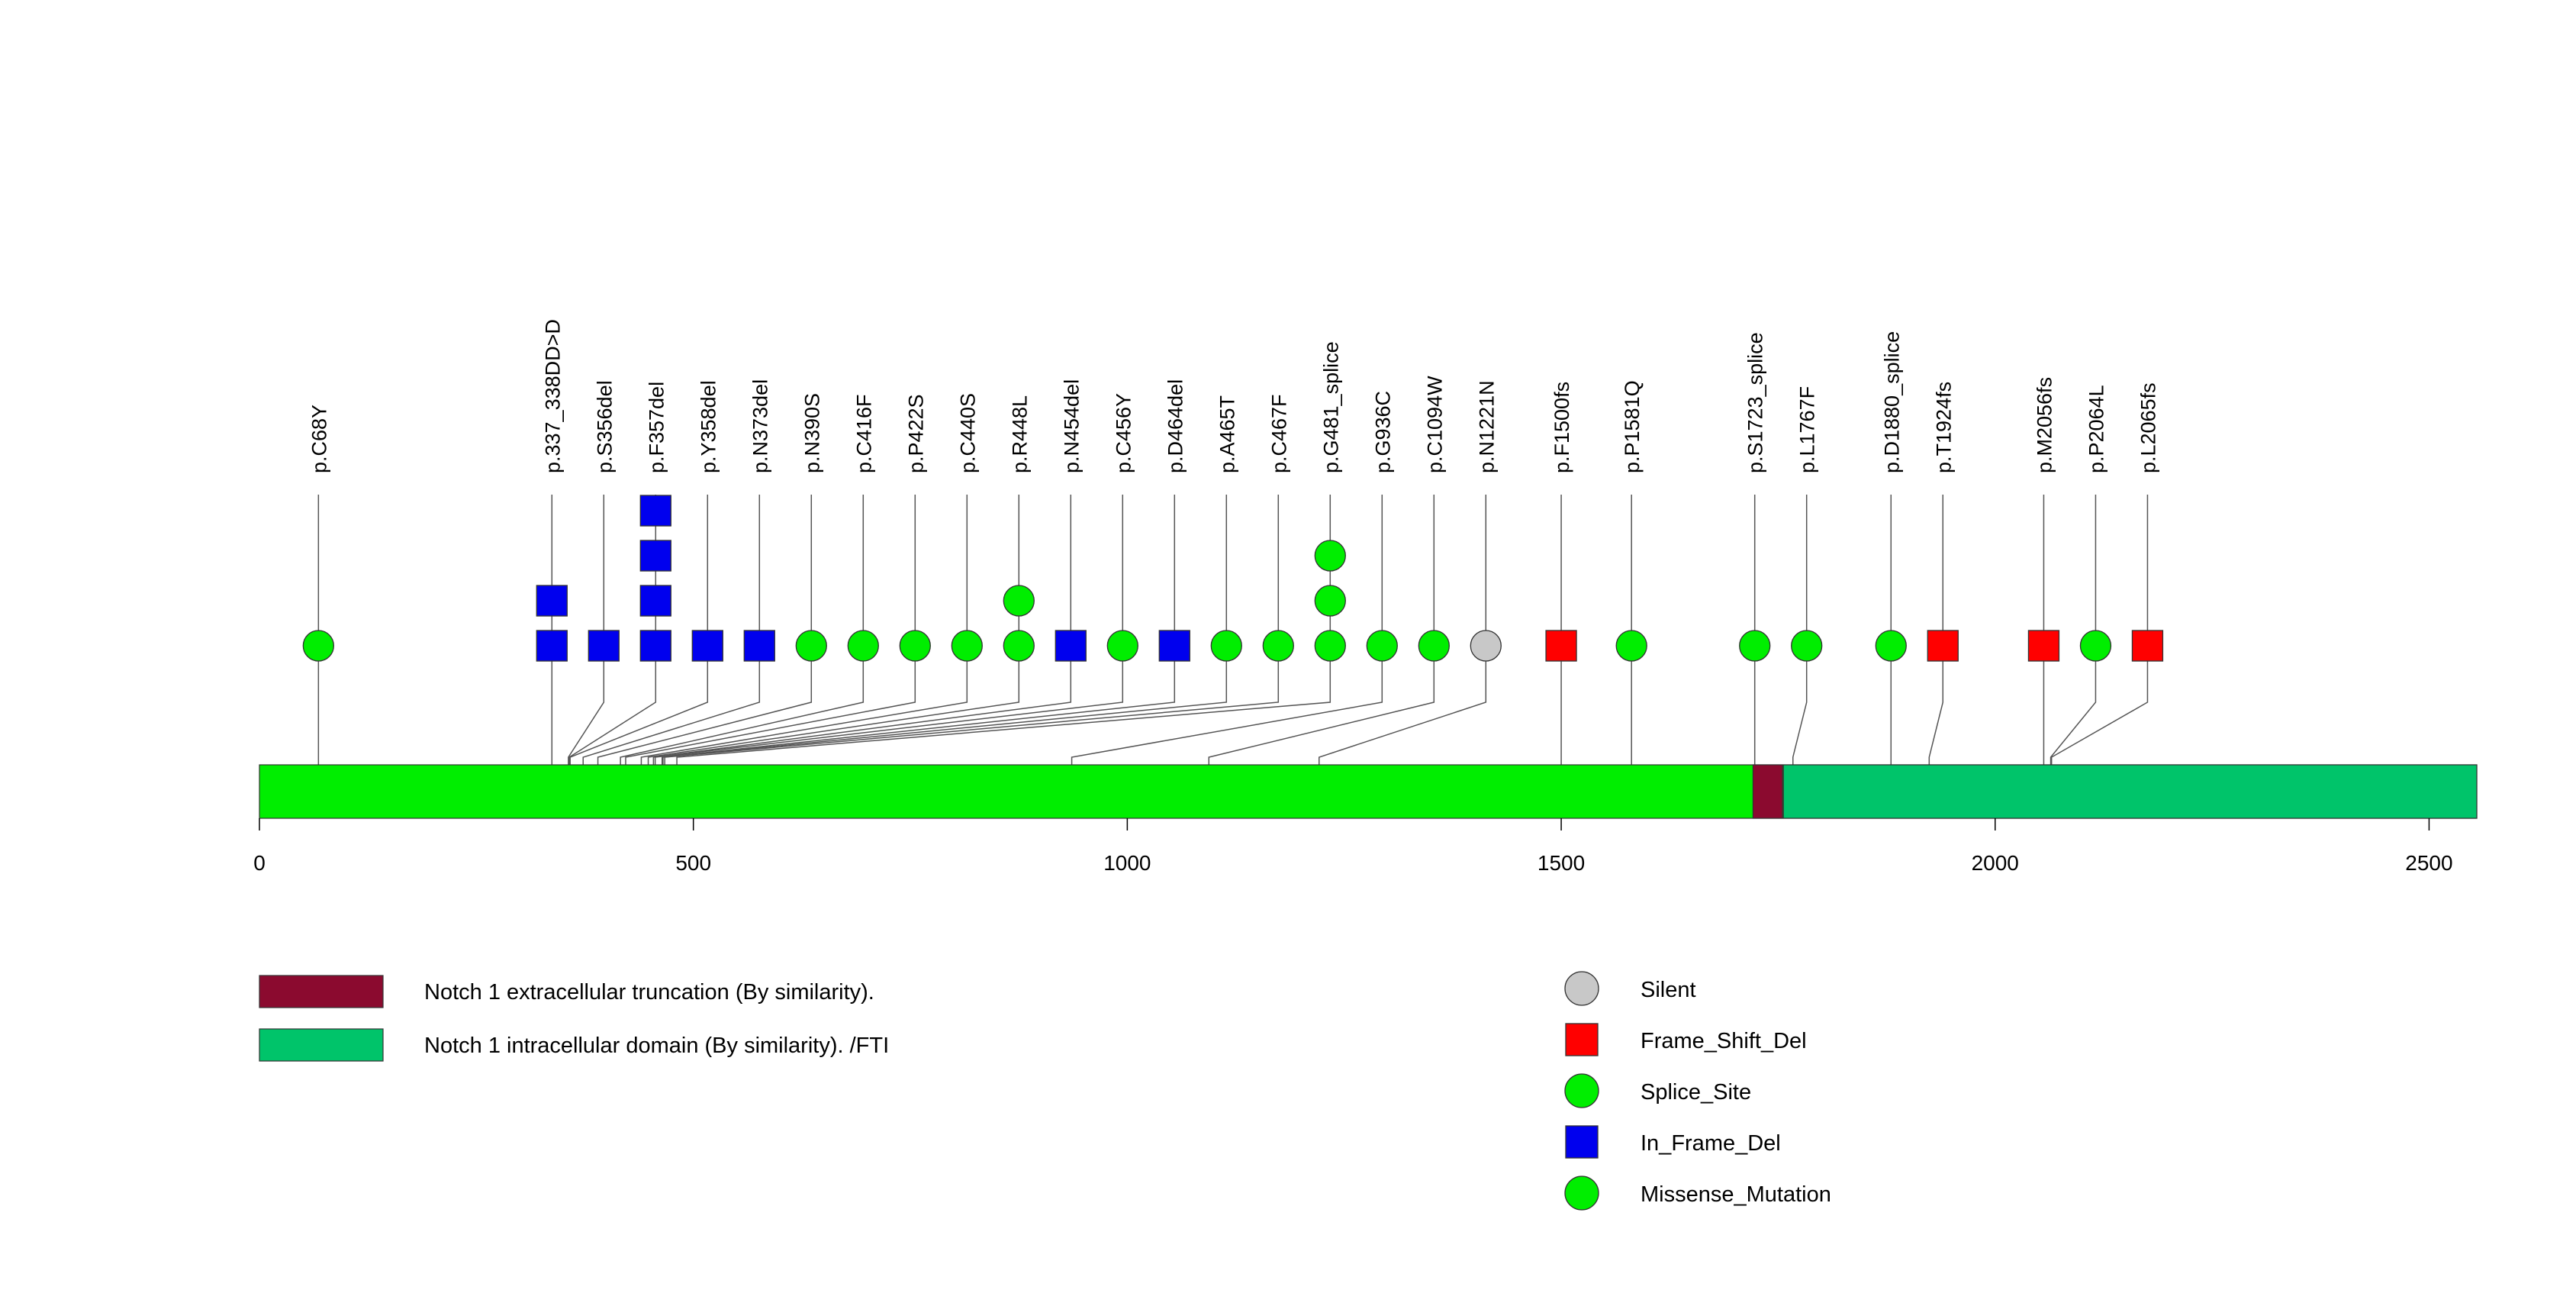 This screenshot has width=2576, height=1290. Describe the element at coordinates (2147, 428) in the screenshot. I see `label-p-l2065fs: p.L2065fs` at that location.